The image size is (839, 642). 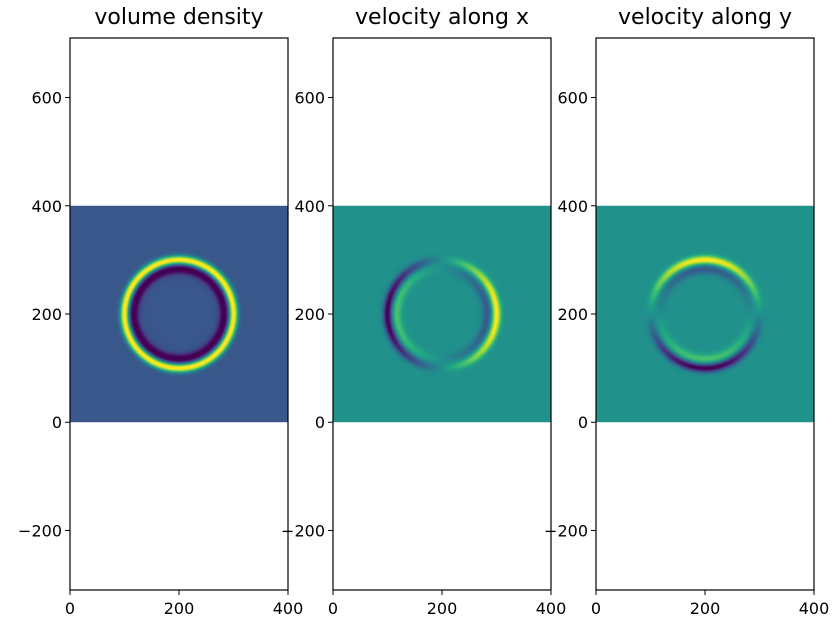 What do you see at coordinates (442, 17) in the screenshot?
I see `chart-title: velocity along x` at bounding box center [442, 17].